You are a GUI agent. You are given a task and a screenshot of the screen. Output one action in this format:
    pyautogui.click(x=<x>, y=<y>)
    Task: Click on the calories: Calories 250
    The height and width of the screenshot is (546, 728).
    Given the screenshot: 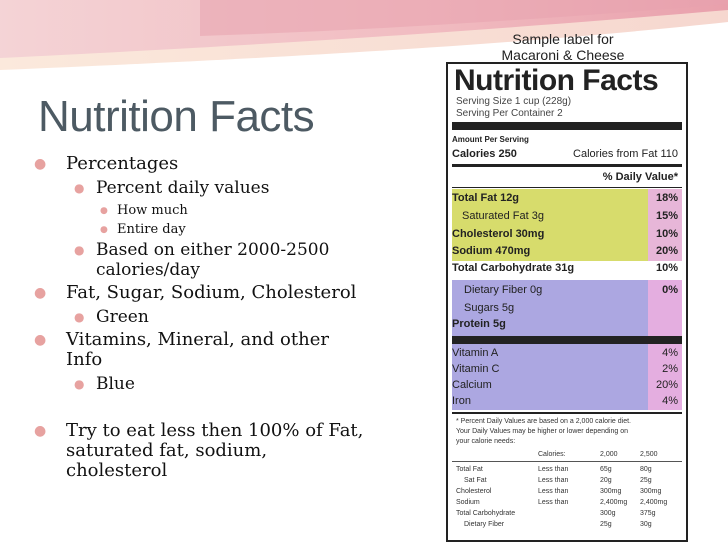 What is the action you would take?
    pyautogui.click(x=484, y=154)
    